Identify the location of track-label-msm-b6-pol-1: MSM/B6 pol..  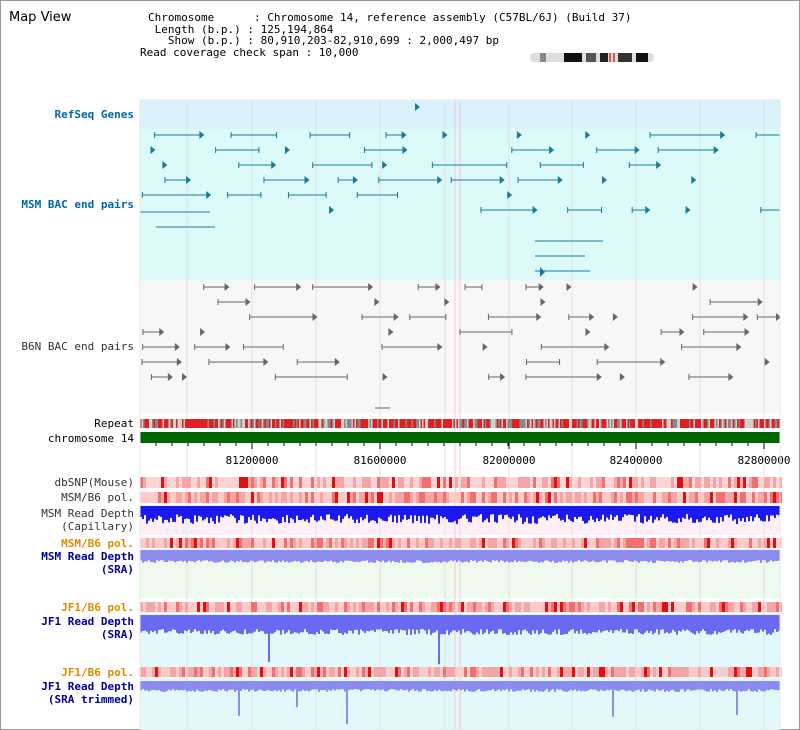
(97, 497).